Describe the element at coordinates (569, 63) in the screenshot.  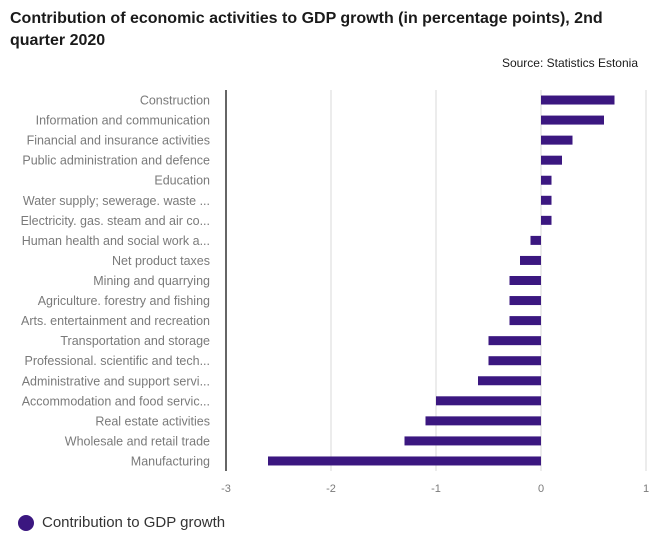
I see `source-note: Source: Statistics Estonia` at that location.